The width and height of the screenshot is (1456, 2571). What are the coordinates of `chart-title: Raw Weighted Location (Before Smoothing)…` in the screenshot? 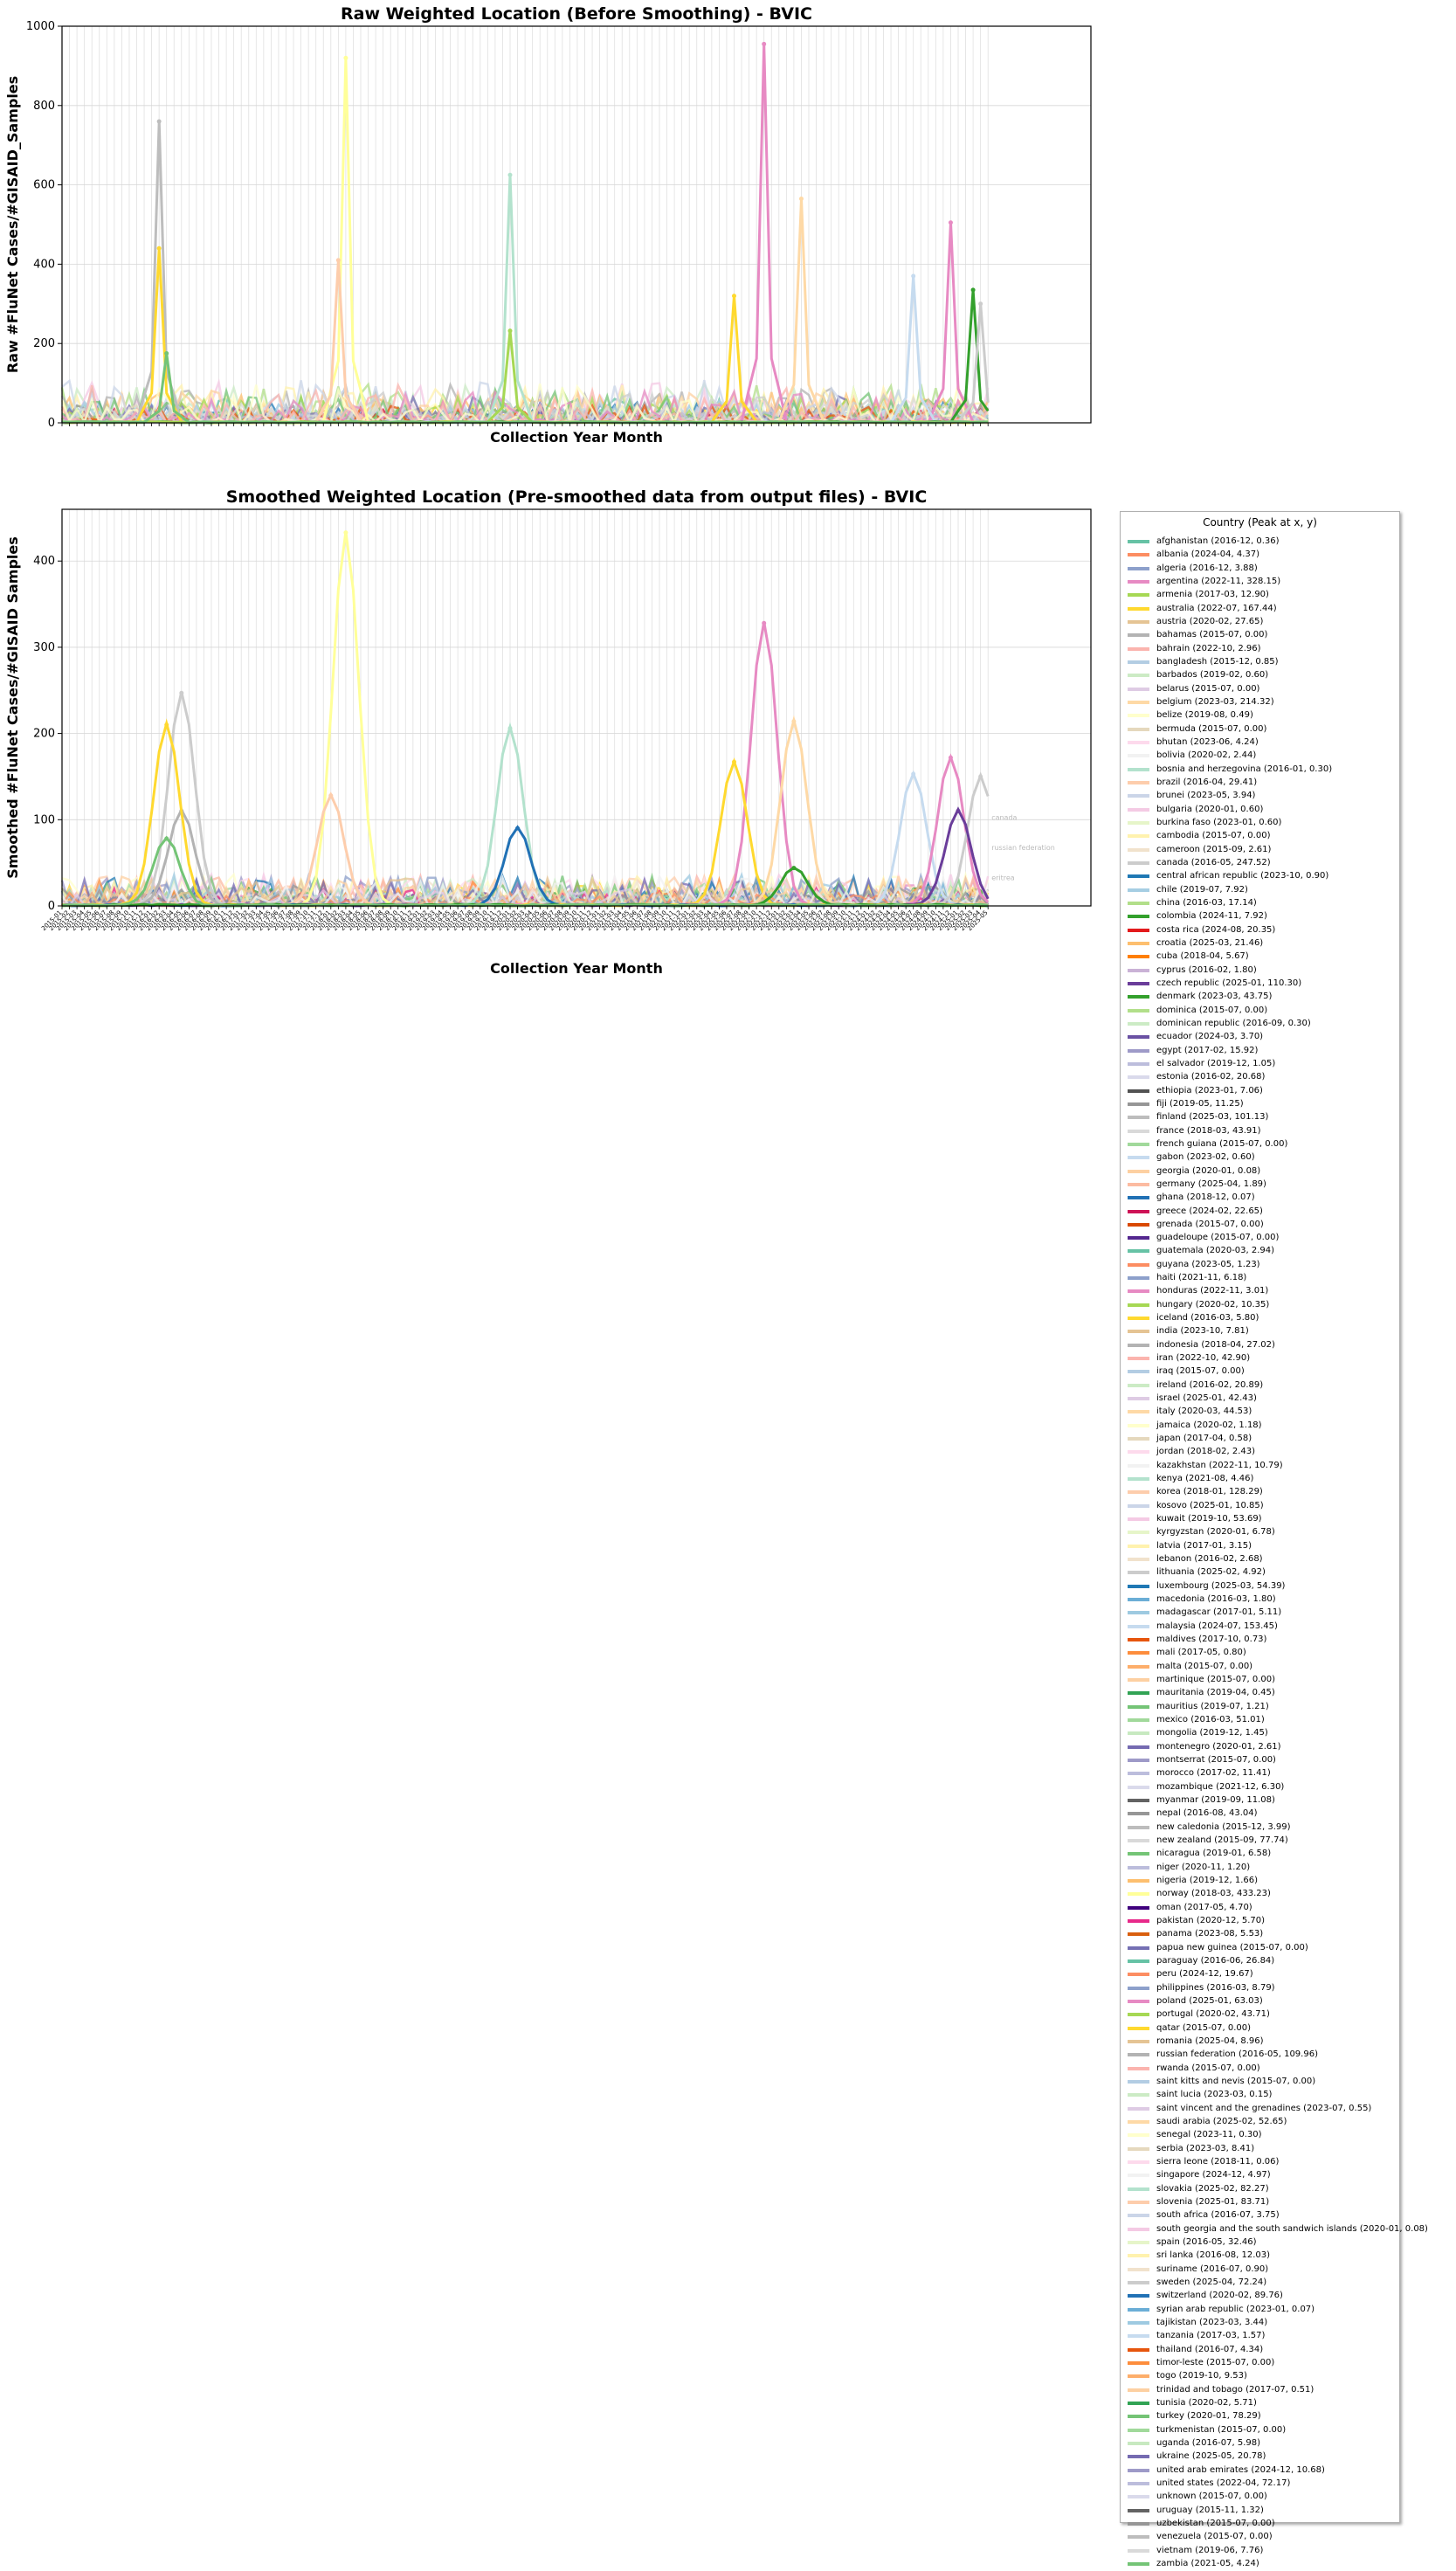 It's located at (576, 14).